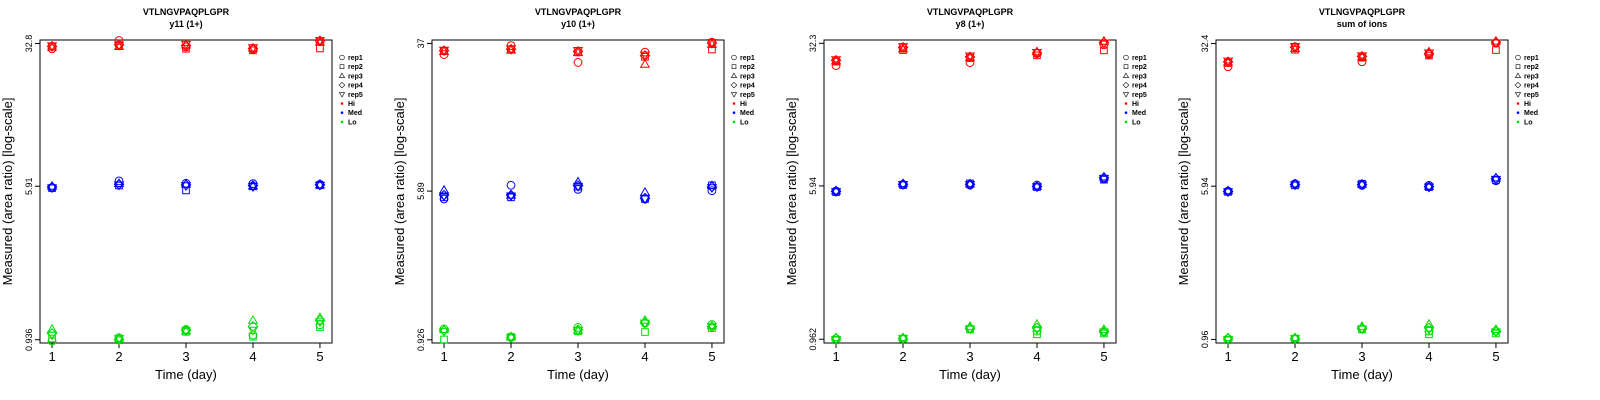  What do you see at coordinates (1362, 186) in the screenshot?
I see `series-med-rep5` at bounding box center [1362, 186].